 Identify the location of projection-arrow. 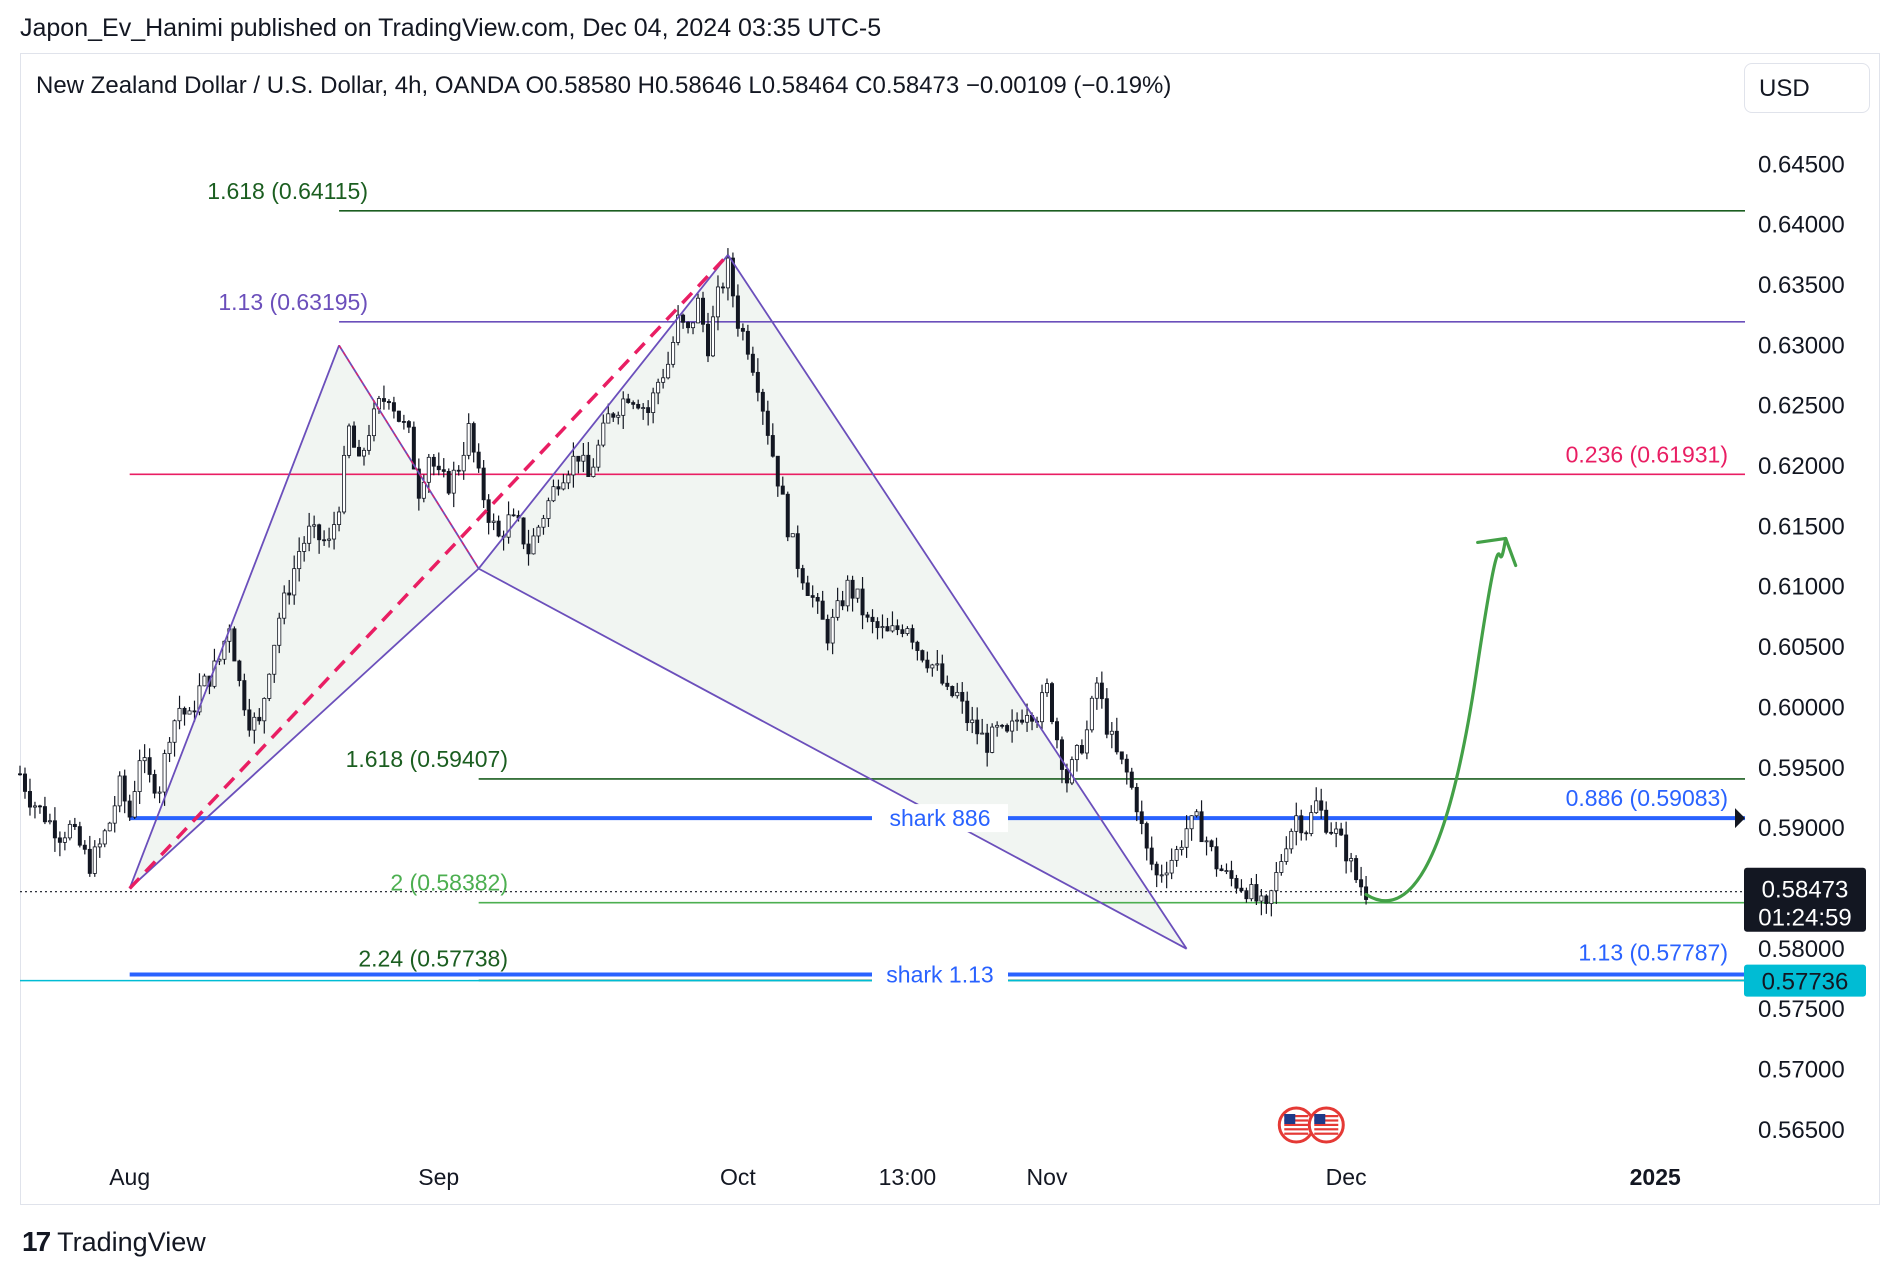
(1436, 719).